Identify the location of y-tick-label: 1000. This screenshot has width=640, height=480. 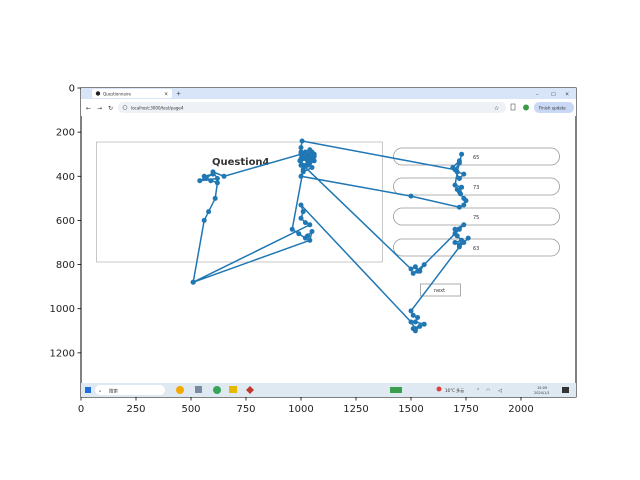
(62, 309).